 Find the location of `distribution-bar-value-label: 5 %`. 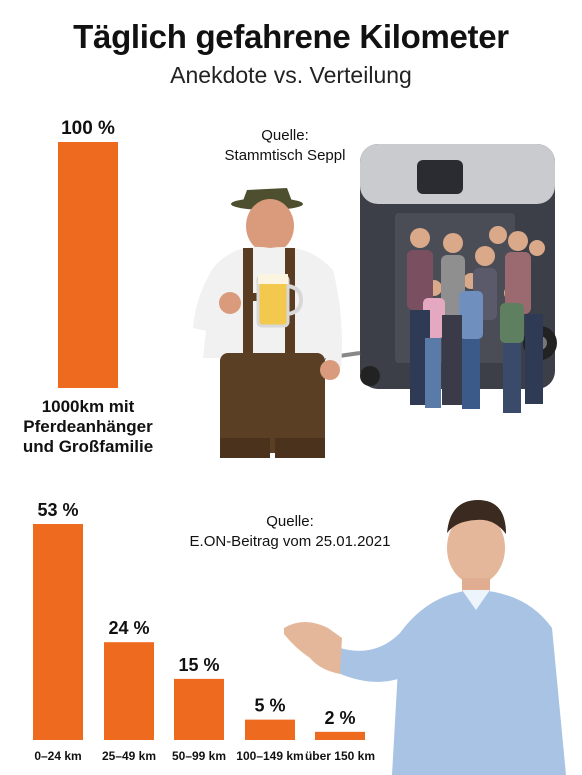

distribution-bar-value-label: 5 % is located at coordinates (269, 706).